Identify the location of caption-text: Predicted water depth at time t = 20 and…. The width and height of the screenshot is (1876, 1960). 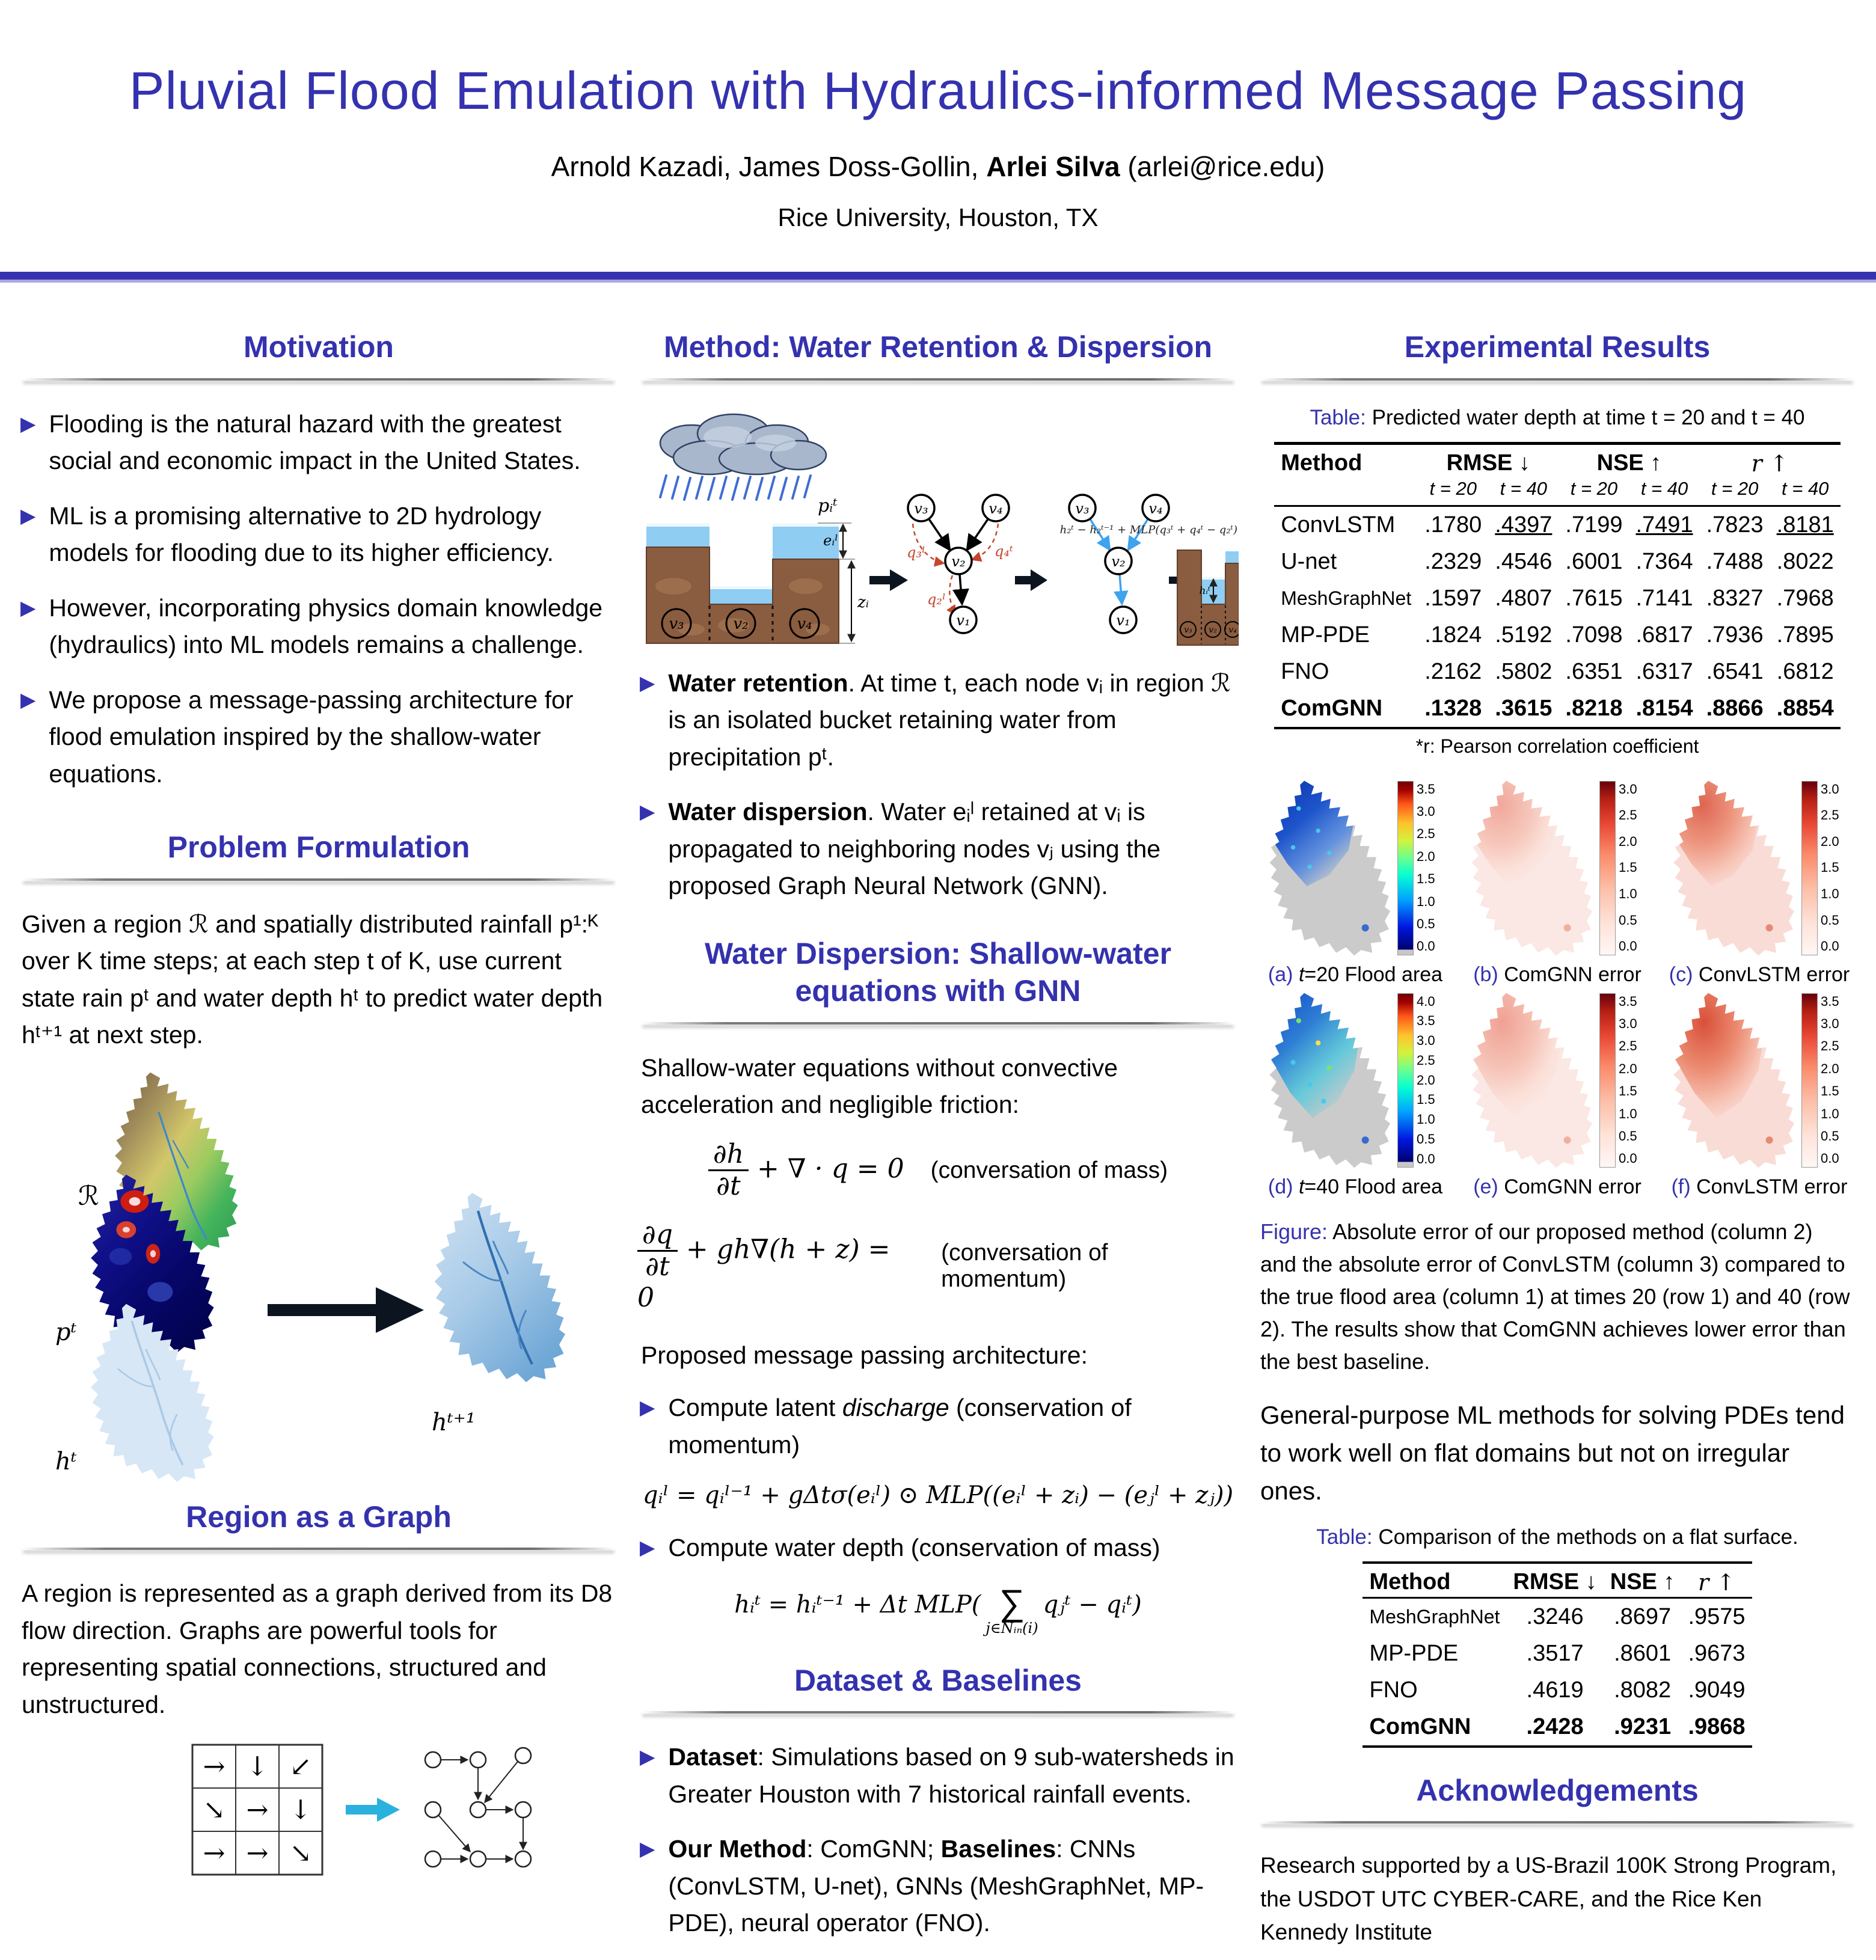
(1588, 417).